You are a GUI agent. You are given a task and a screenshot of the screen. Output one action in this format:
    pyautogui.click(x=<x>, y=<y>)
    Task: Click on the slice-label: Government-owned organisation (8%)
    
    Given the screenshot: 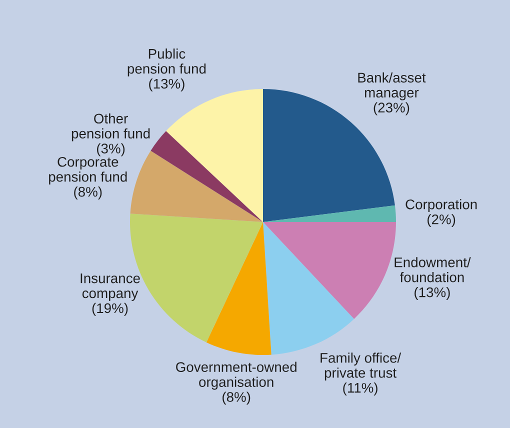 What is the action you would take?
    pyautogui.click(x=236, y=383)
    